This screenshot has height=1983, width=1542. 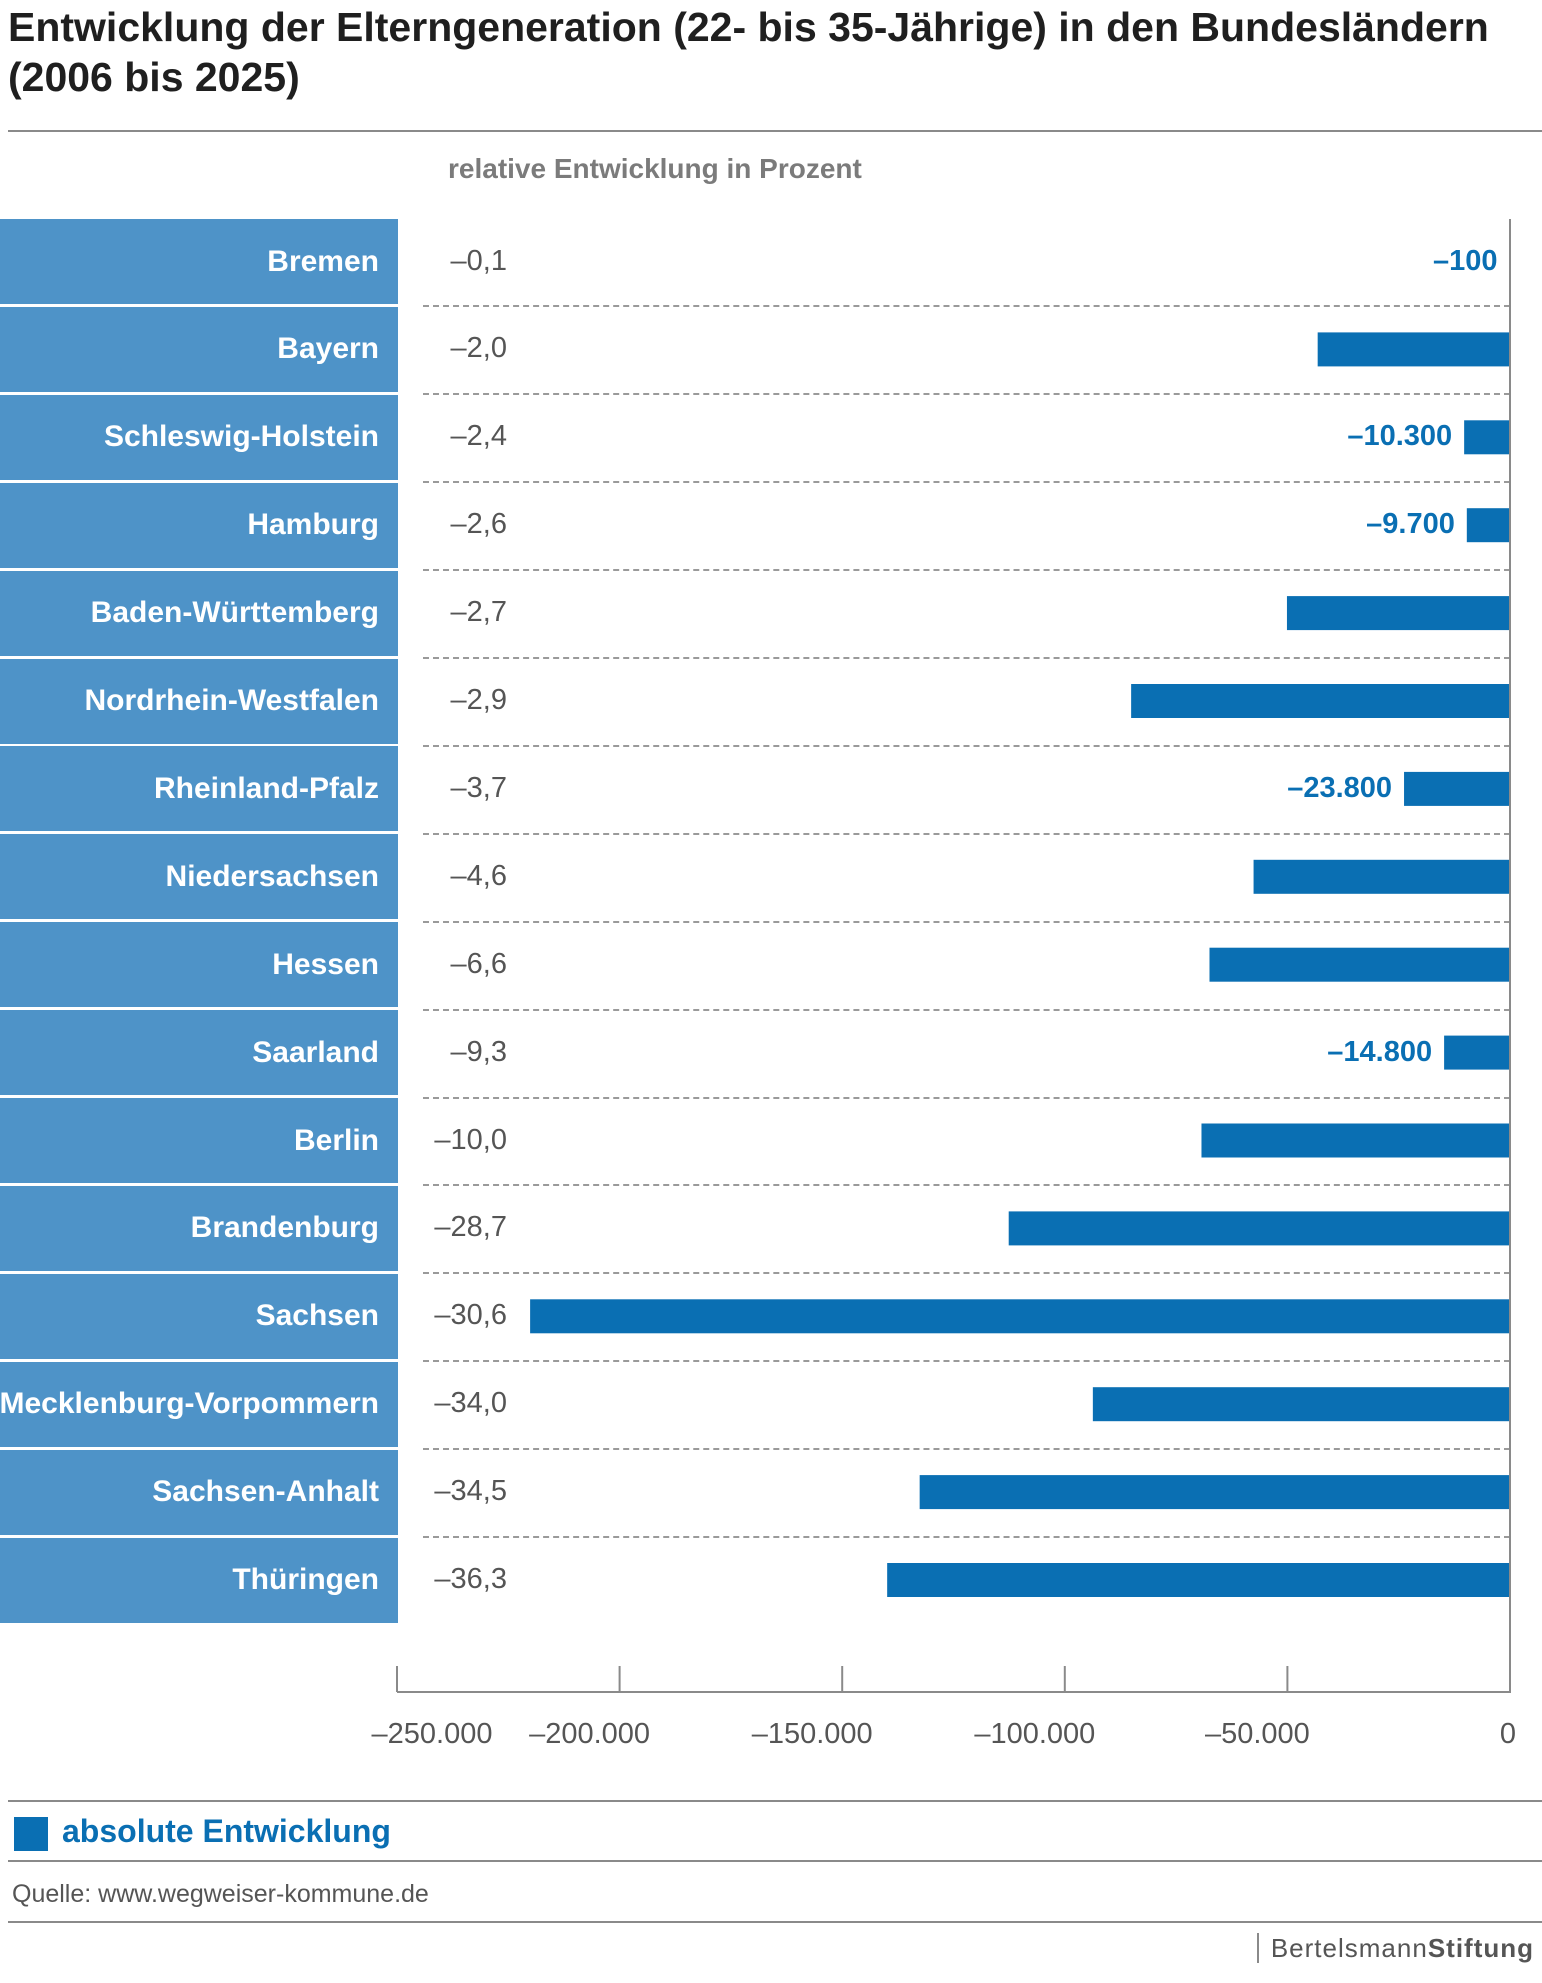 What do you see at coordinates (470, 1315) in the screenshot?
I see `percent-label: –30,6` at bounding box center [470, 1315].